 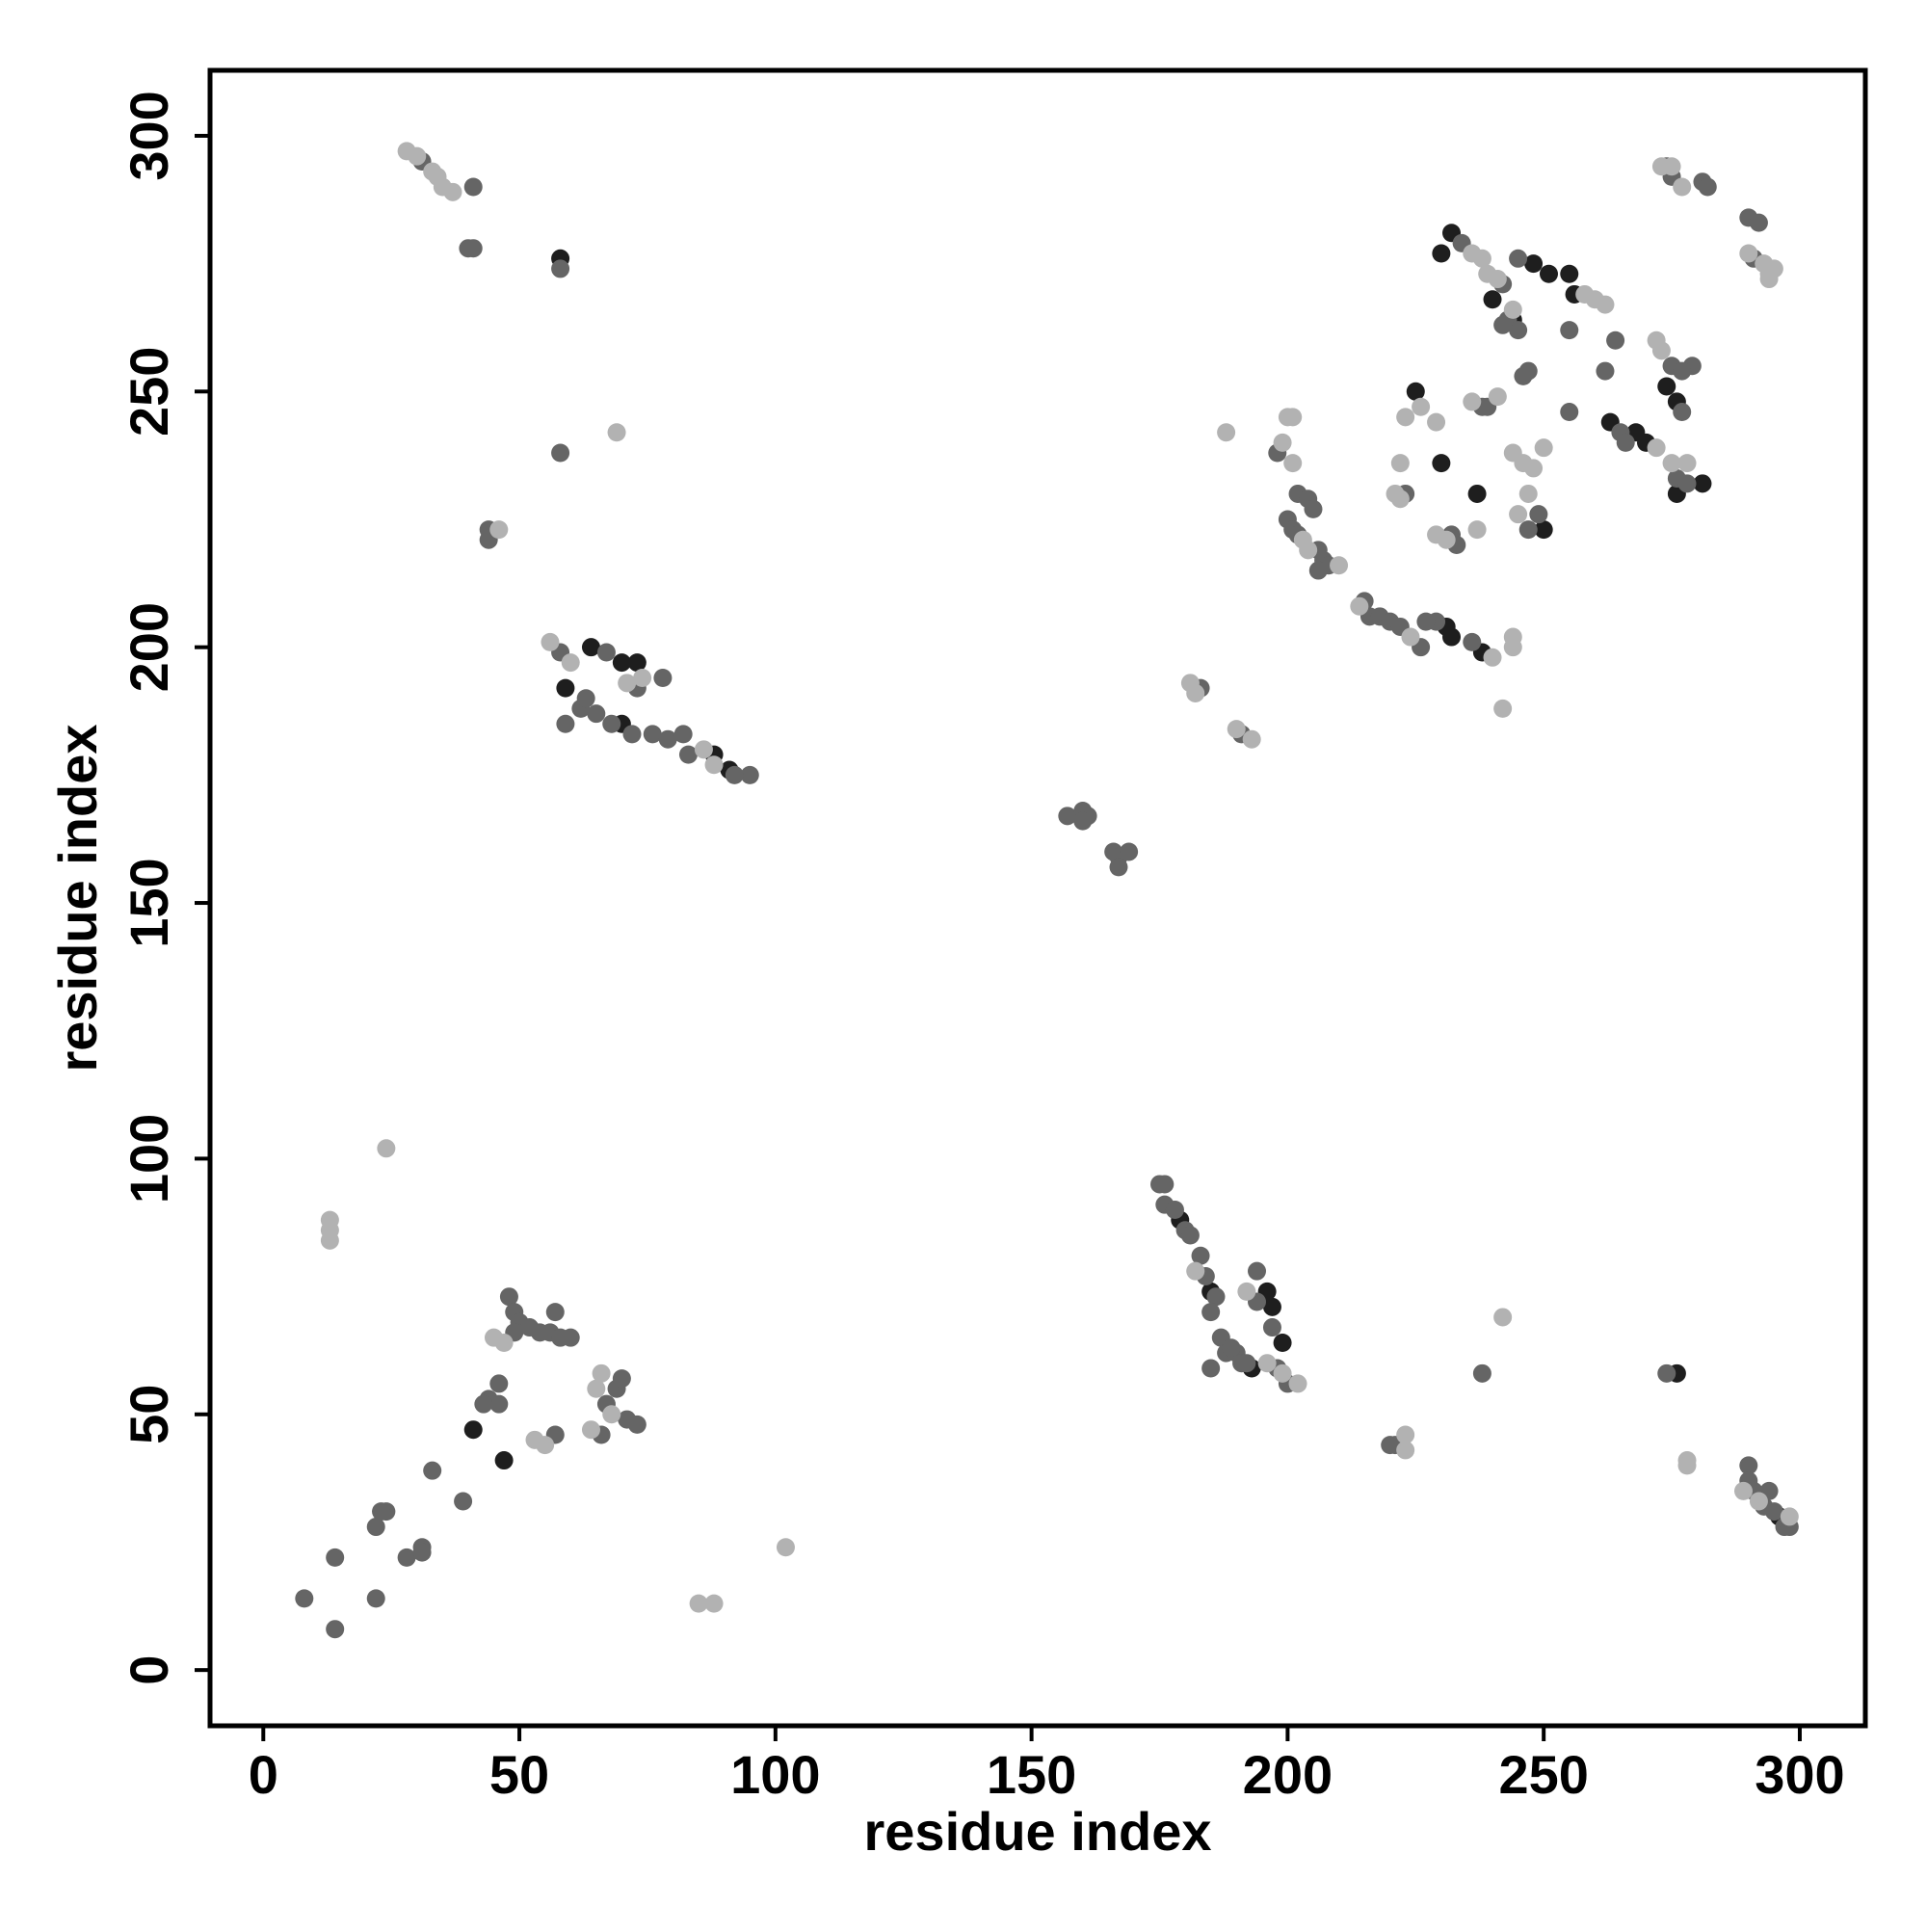 I want to click on x-tick-label: 150, so click(x=1031, y=1774).